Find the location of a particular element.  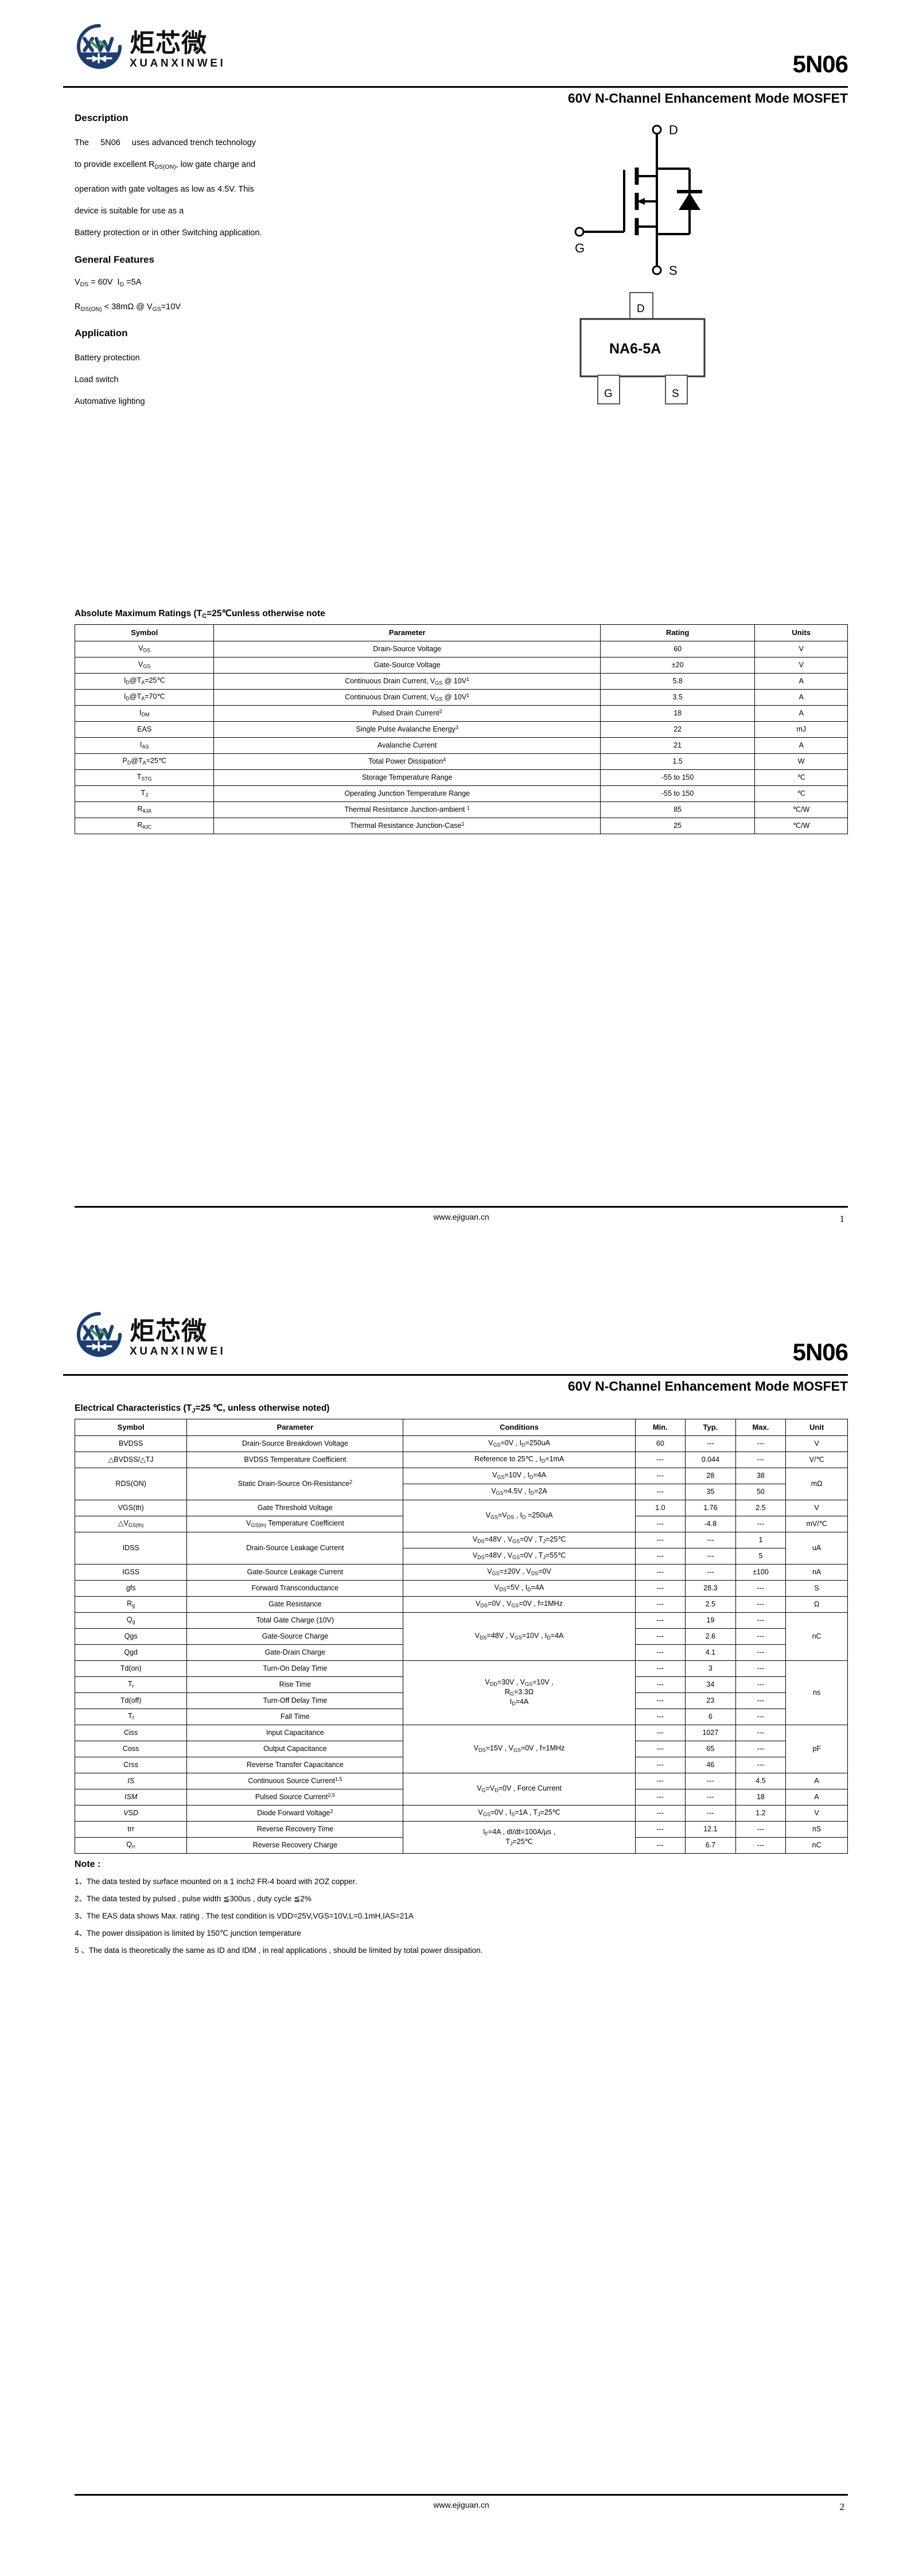

cell-units: ℃ is located at coordinates (801, 778).